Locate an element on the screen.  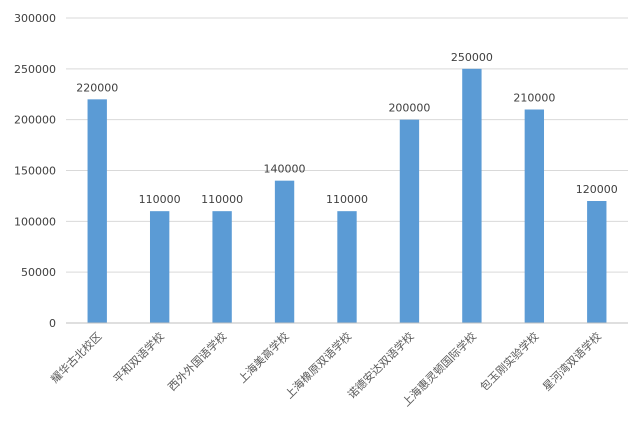
x-tick-label: 西外外国语学校 is located at coordinates (197, 361).